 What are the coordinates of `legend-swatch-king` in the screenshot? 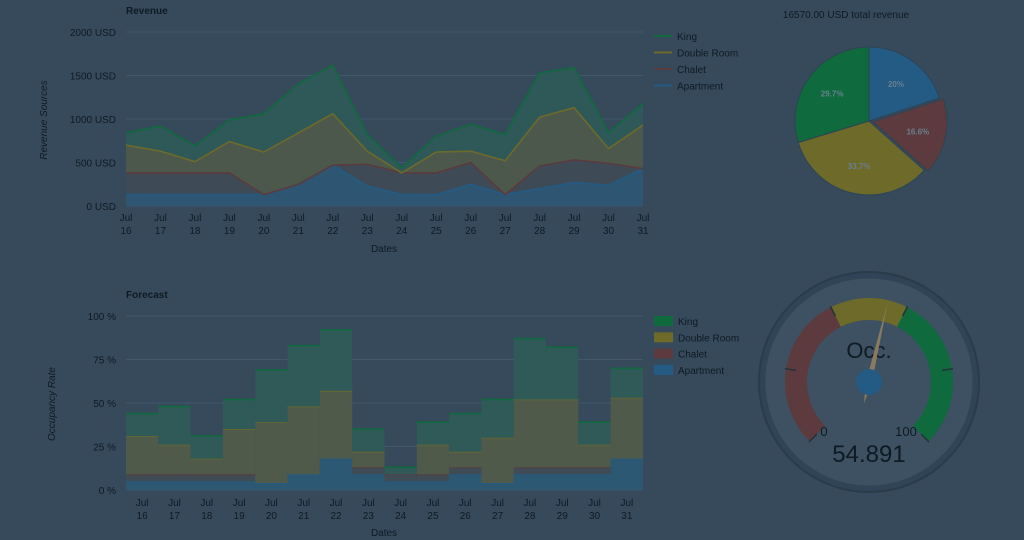 It's located at (663, 321).